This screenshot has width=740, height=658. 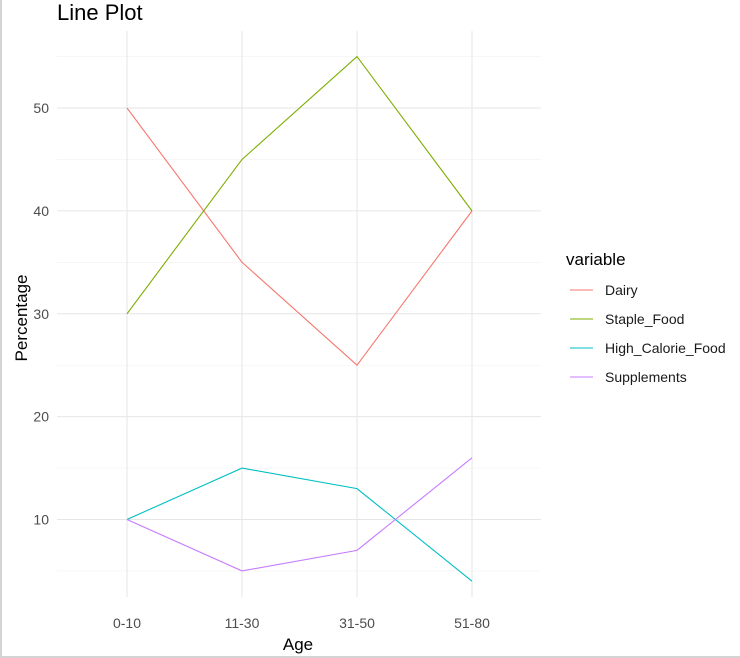 What do you see at coordinates (621, 290) in the screenshot?
I see `legend-label: Dairy` at bounding box center [621, 290].